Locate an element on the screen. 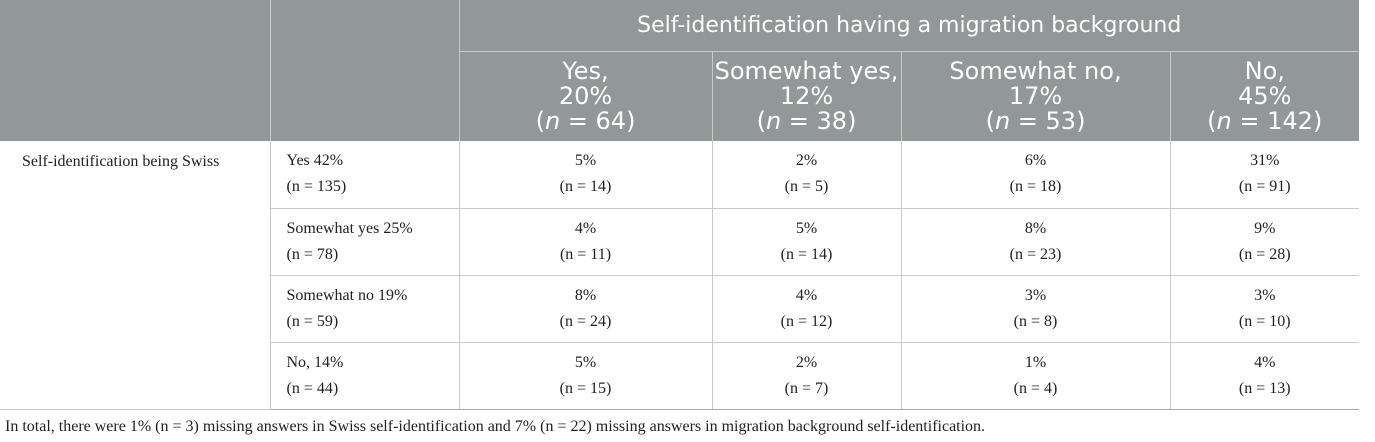 The width and height of the screenshot is (1375, 442). column-header-n: (n = 38) is located at coordinates (807, 121).